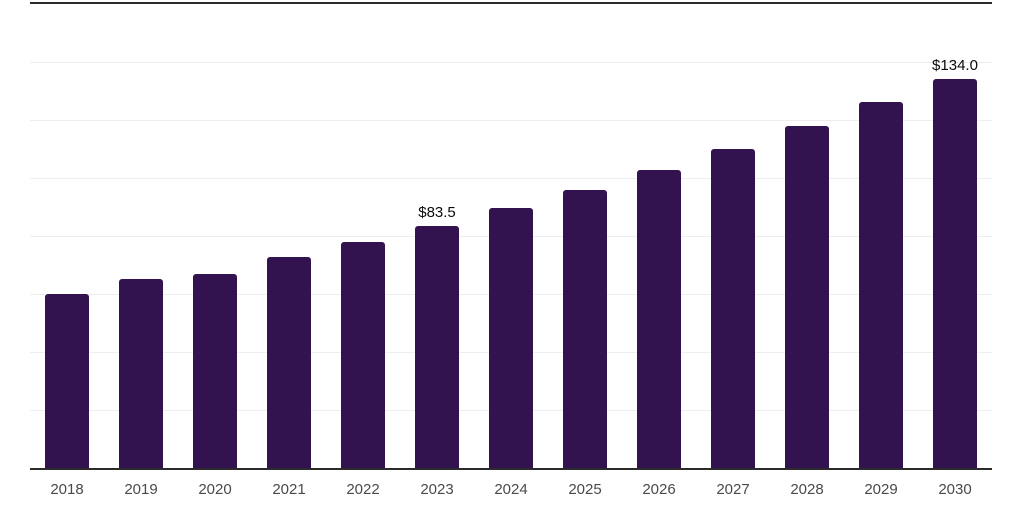  What do you see at coordinates (141, 489) in the screenshot?
I see `x-tick-label-2019: 2019` at bounding box center [141, 489].